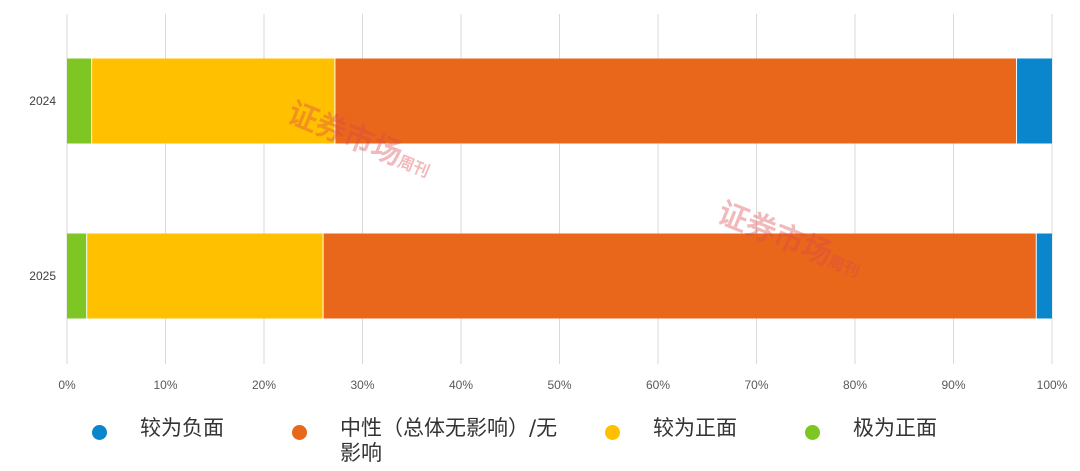  Describe the element at coordinates (42, 276) in the screenshot. I see `category-label: 2025` at that location.